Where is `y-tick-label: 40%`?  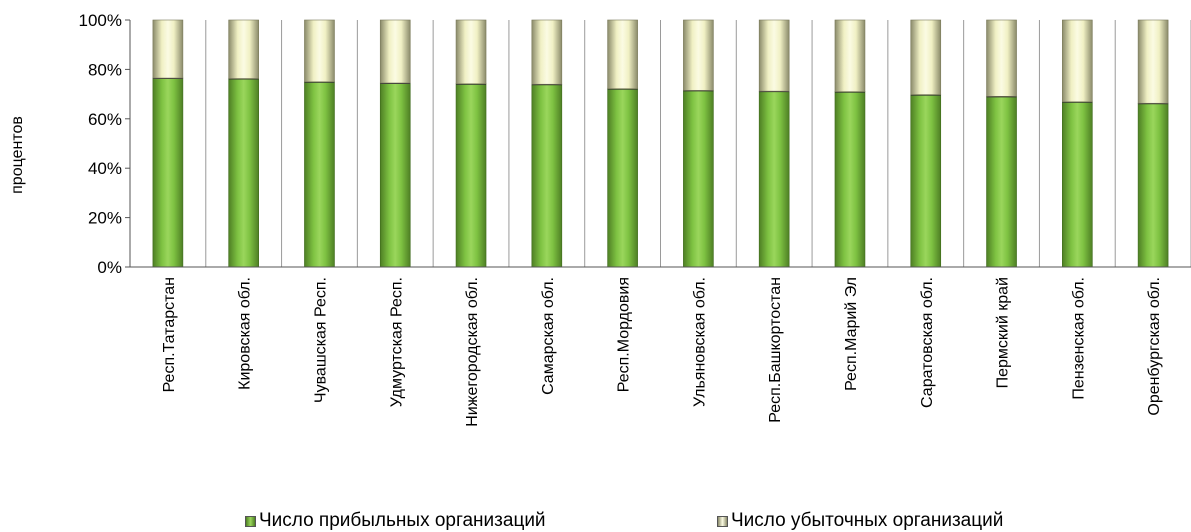
y-tick-label: 40% is located at coordinates (105, 168).